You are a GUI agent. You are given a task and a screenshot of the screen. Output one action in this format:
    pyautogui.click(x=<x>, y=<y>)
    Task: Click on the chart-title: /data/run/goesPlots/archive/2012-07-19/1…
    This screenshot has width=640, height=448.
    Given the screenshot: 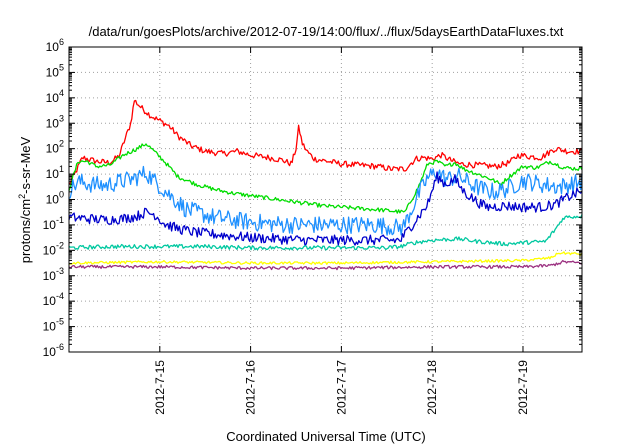 What is the action you would take?
    pyautogui.click(x=326, y=31)
    